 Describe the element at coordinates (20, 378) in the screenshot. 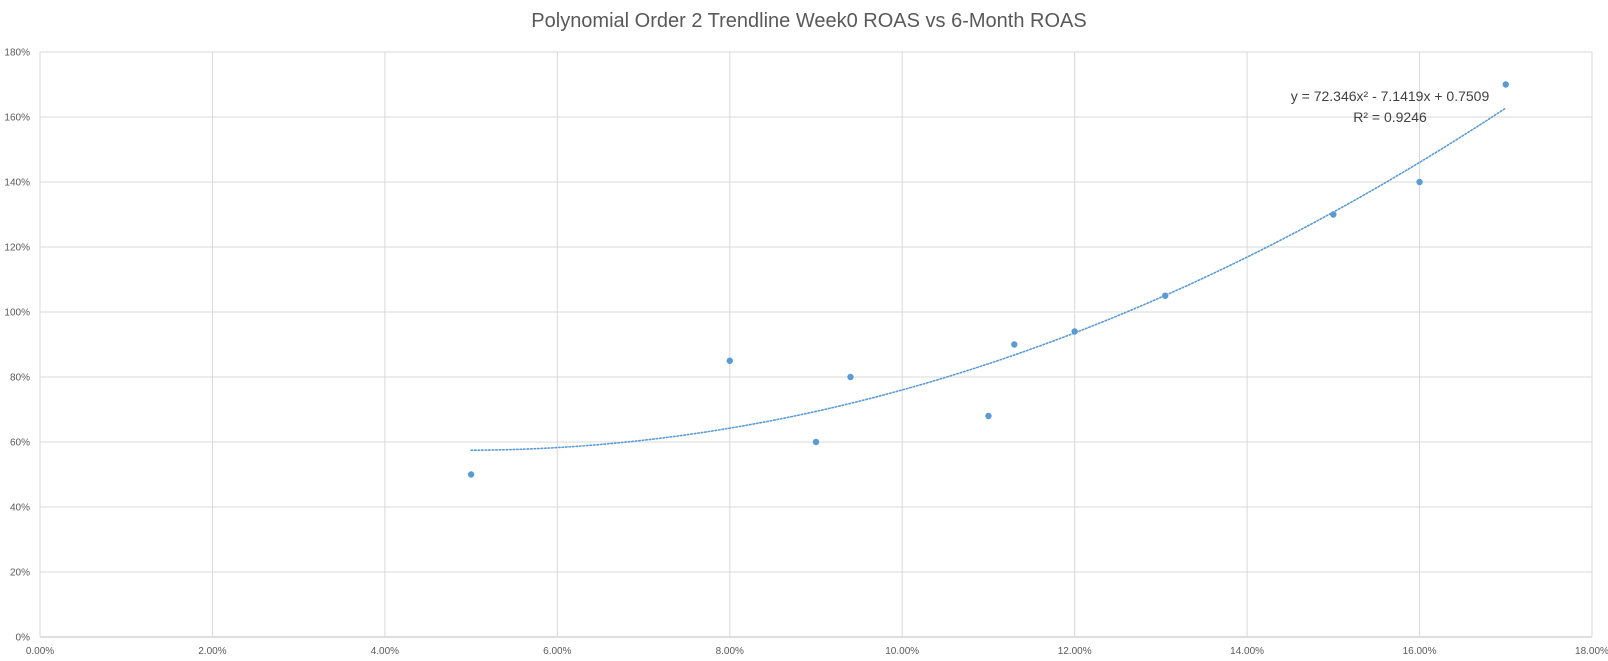

I see `y-tick-label: 80%` at that location.